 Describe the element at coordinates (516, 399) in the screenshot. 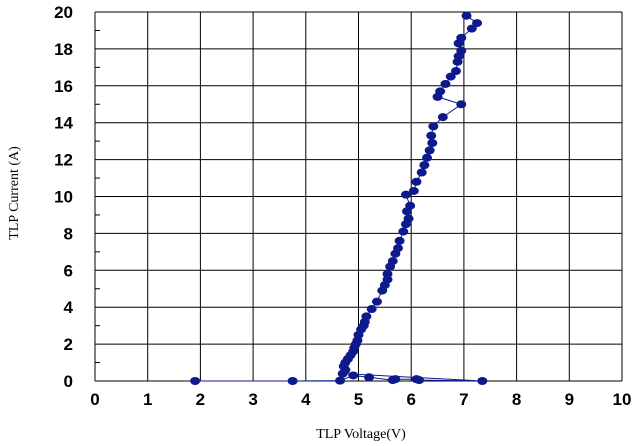

I see `x-tick-label: 8` at that location.